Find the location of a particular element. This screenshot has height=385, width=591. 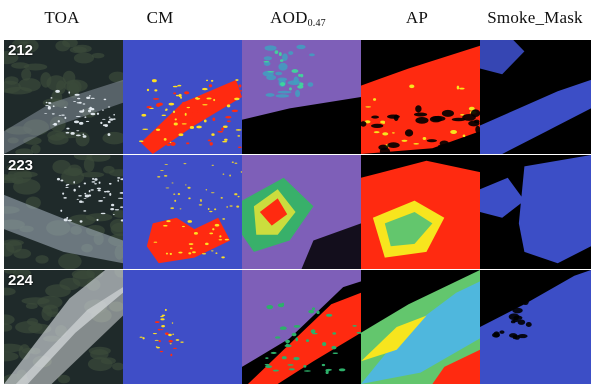

column-title-cm: CM is located at coordinates (160, 17).